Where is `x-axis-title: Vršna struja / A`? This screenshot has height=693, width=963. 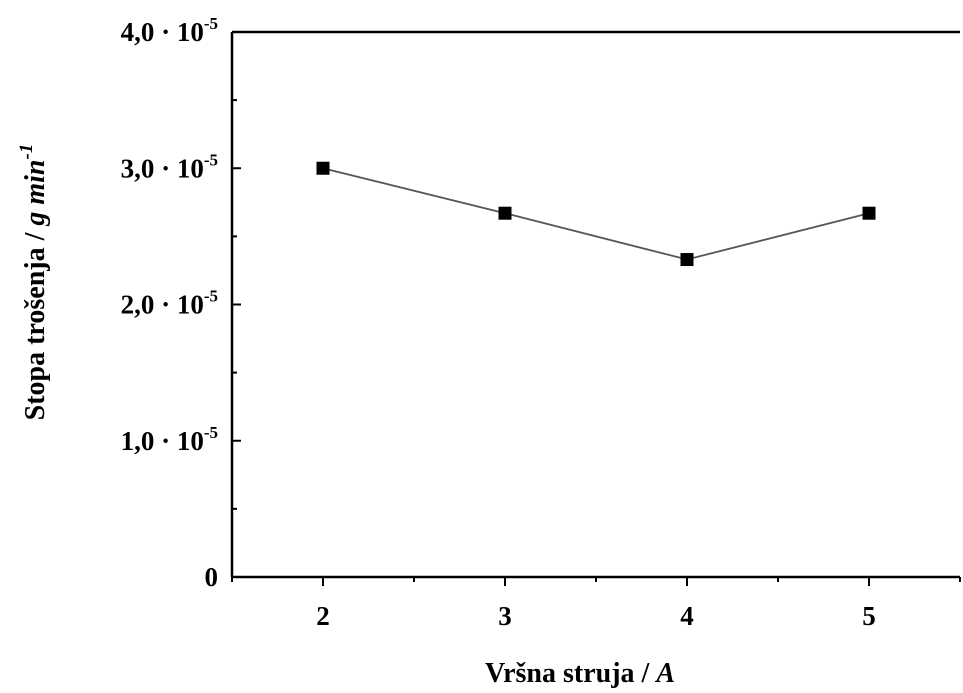 x-axis-title: Vršna struja / A is located at coordinates (580, 673).